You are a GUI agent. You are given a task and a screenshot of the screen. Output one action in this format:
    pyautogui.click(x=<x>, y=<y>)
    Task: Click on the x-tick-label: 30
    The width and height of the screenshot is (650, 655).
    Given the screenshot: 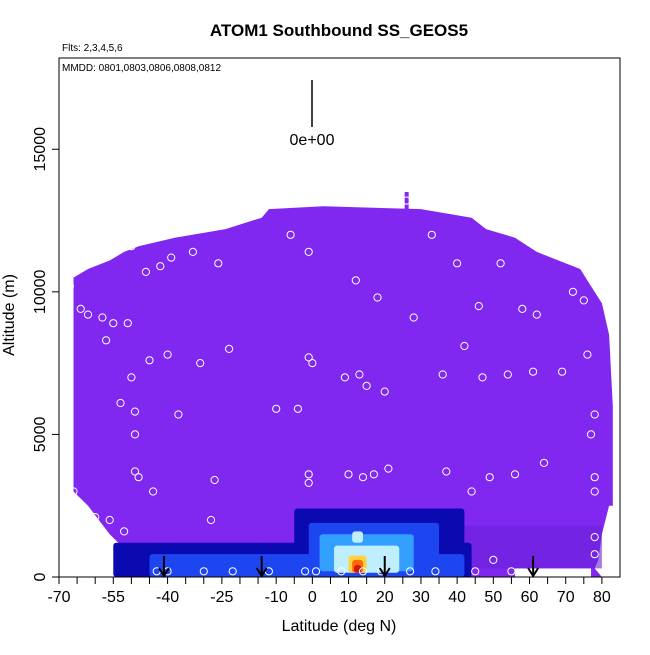 What is the action you would take?
    pyautogui.click(x=421, y=597)
    